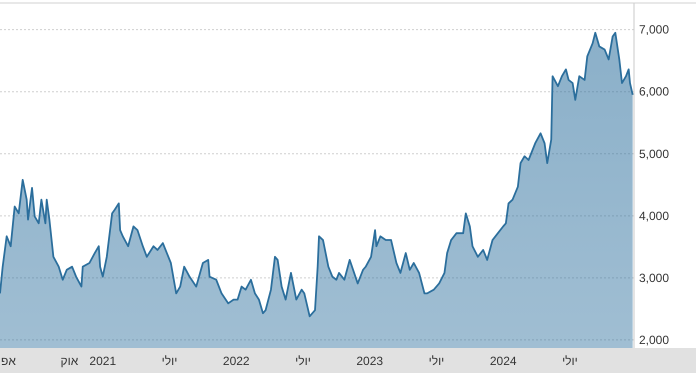 The image size is (696, 373). Describe the element at coordinates (654, 91) in the screenshot. I see `y-tick-label: 6,000` at that location.